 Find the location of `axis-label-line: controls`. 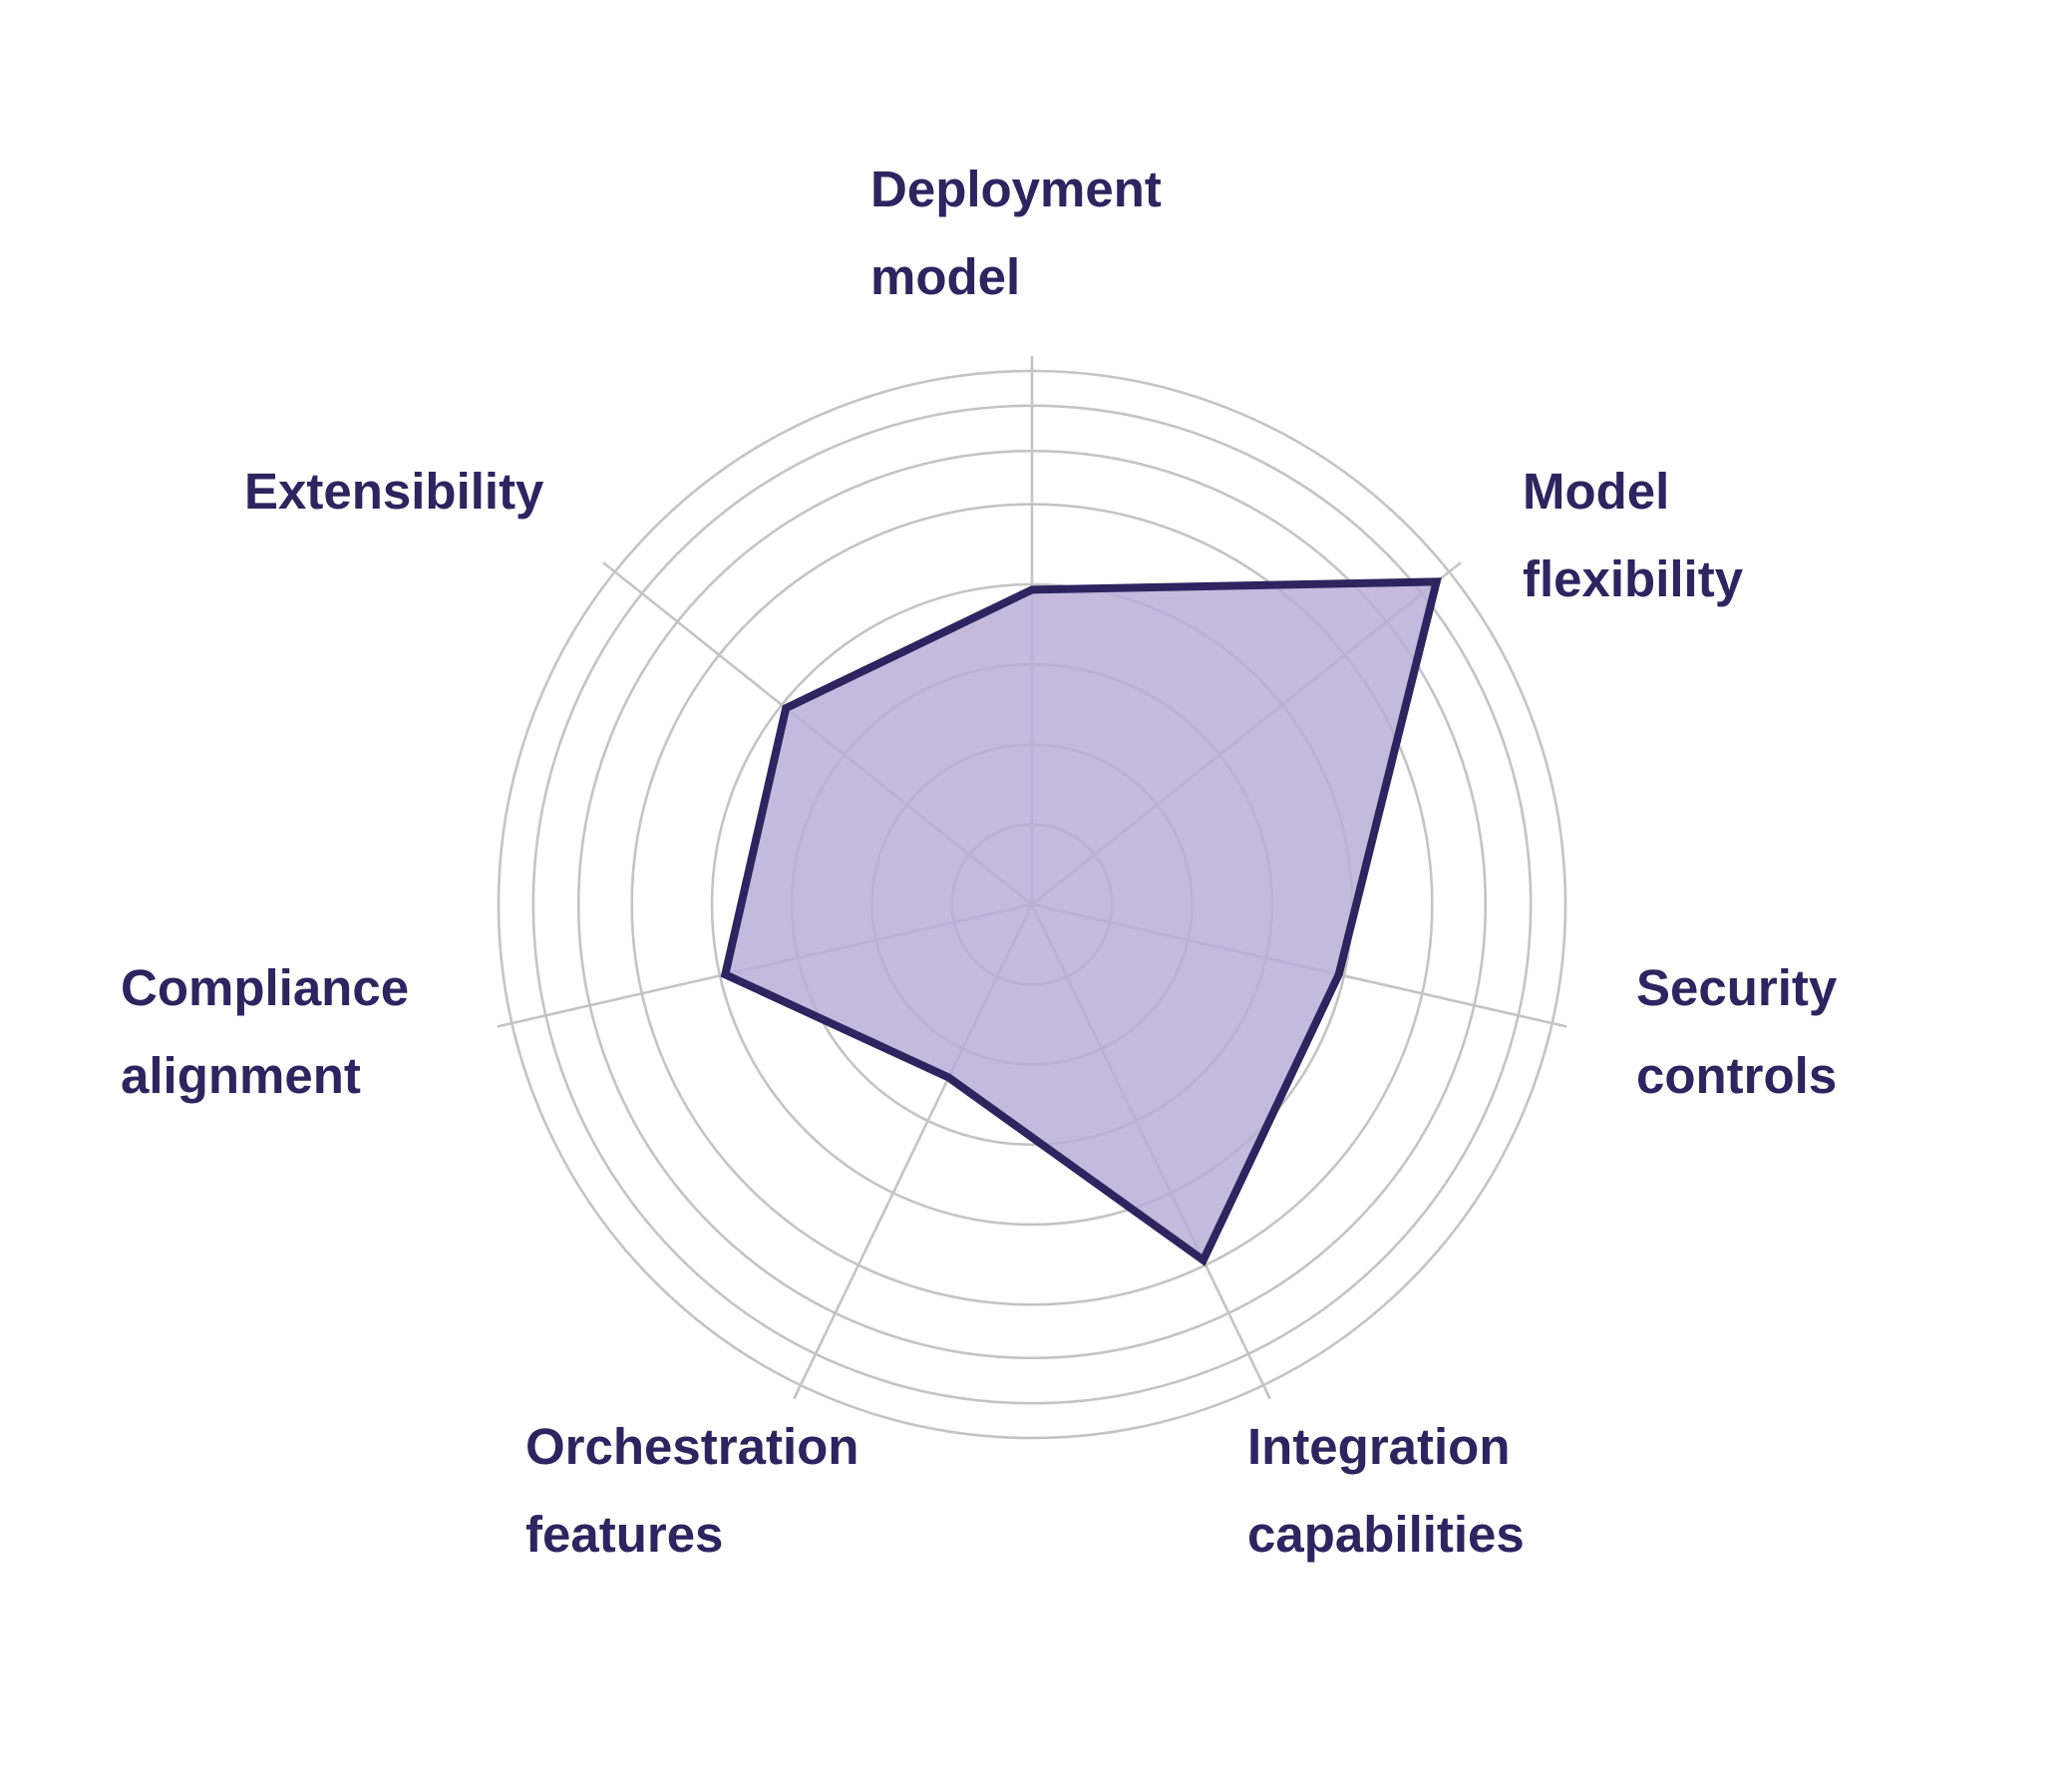

axis-label-line: controls is located at coordinates (1737, 1075).